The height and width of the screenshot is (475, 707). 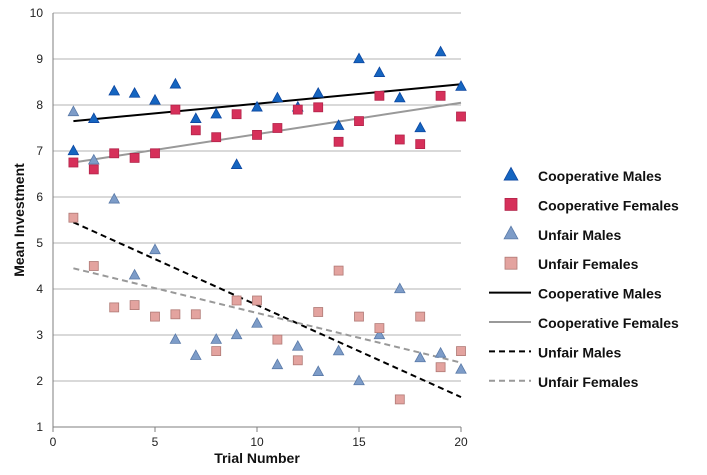 What do you see at coordinates (39, 105) in the screenshot?
I see `y-tick-label-8: 8` at bounding box center [39, 105].